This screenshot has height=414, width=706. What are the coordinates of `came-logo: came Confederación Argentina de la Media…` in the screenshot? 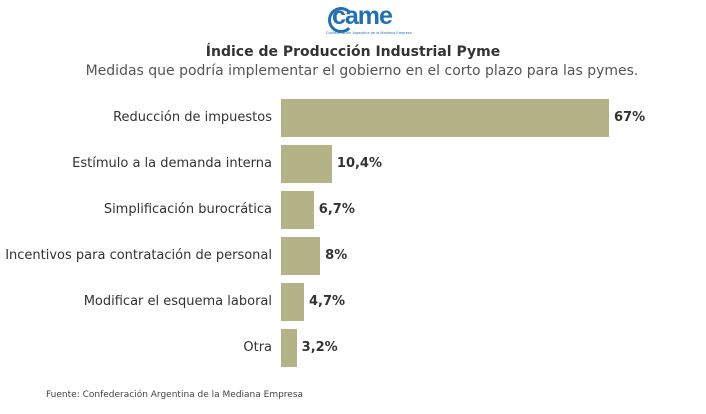 It's located at (369, 20).